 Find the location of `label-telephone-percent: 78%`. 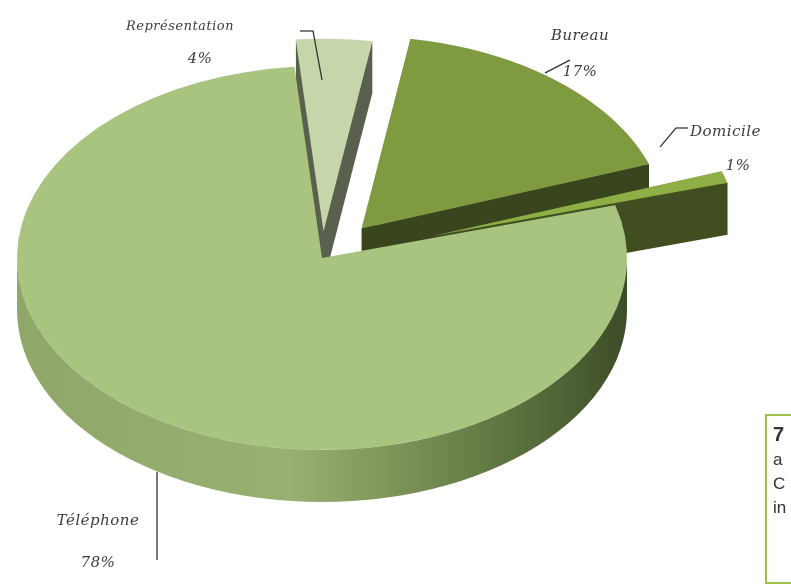

label-telephone-percent: 78% is located at coordinates (98, 562).